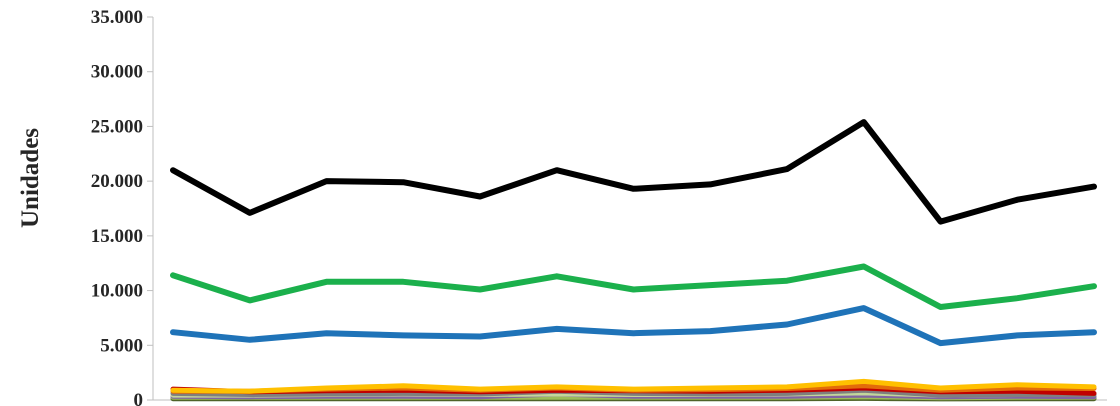  Describe the element at coordinates (117, 236) in the screenshot. I see `y-tick-label: 15.000` at that location.